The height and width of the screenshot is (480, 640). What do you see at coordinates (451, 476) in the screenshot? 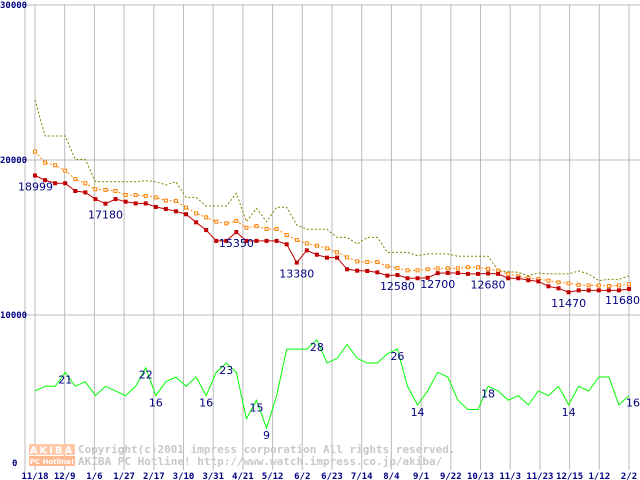
I see `x-tick-label: 9/22` at bounding box center [451, 476].